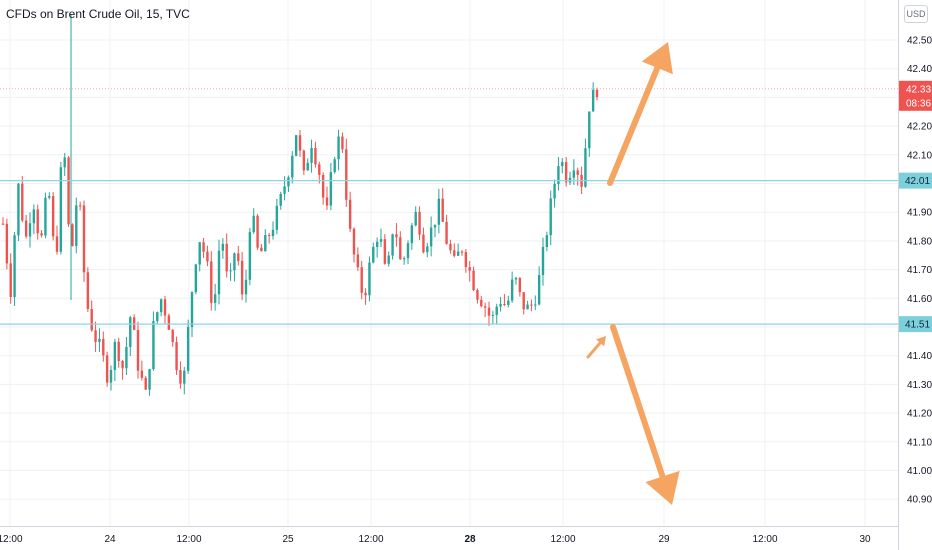 The image size is (932, 550). Describe the element at coordinates (919, 41) in the screenshot. I see `y-tick-label: 42.50` at that location.